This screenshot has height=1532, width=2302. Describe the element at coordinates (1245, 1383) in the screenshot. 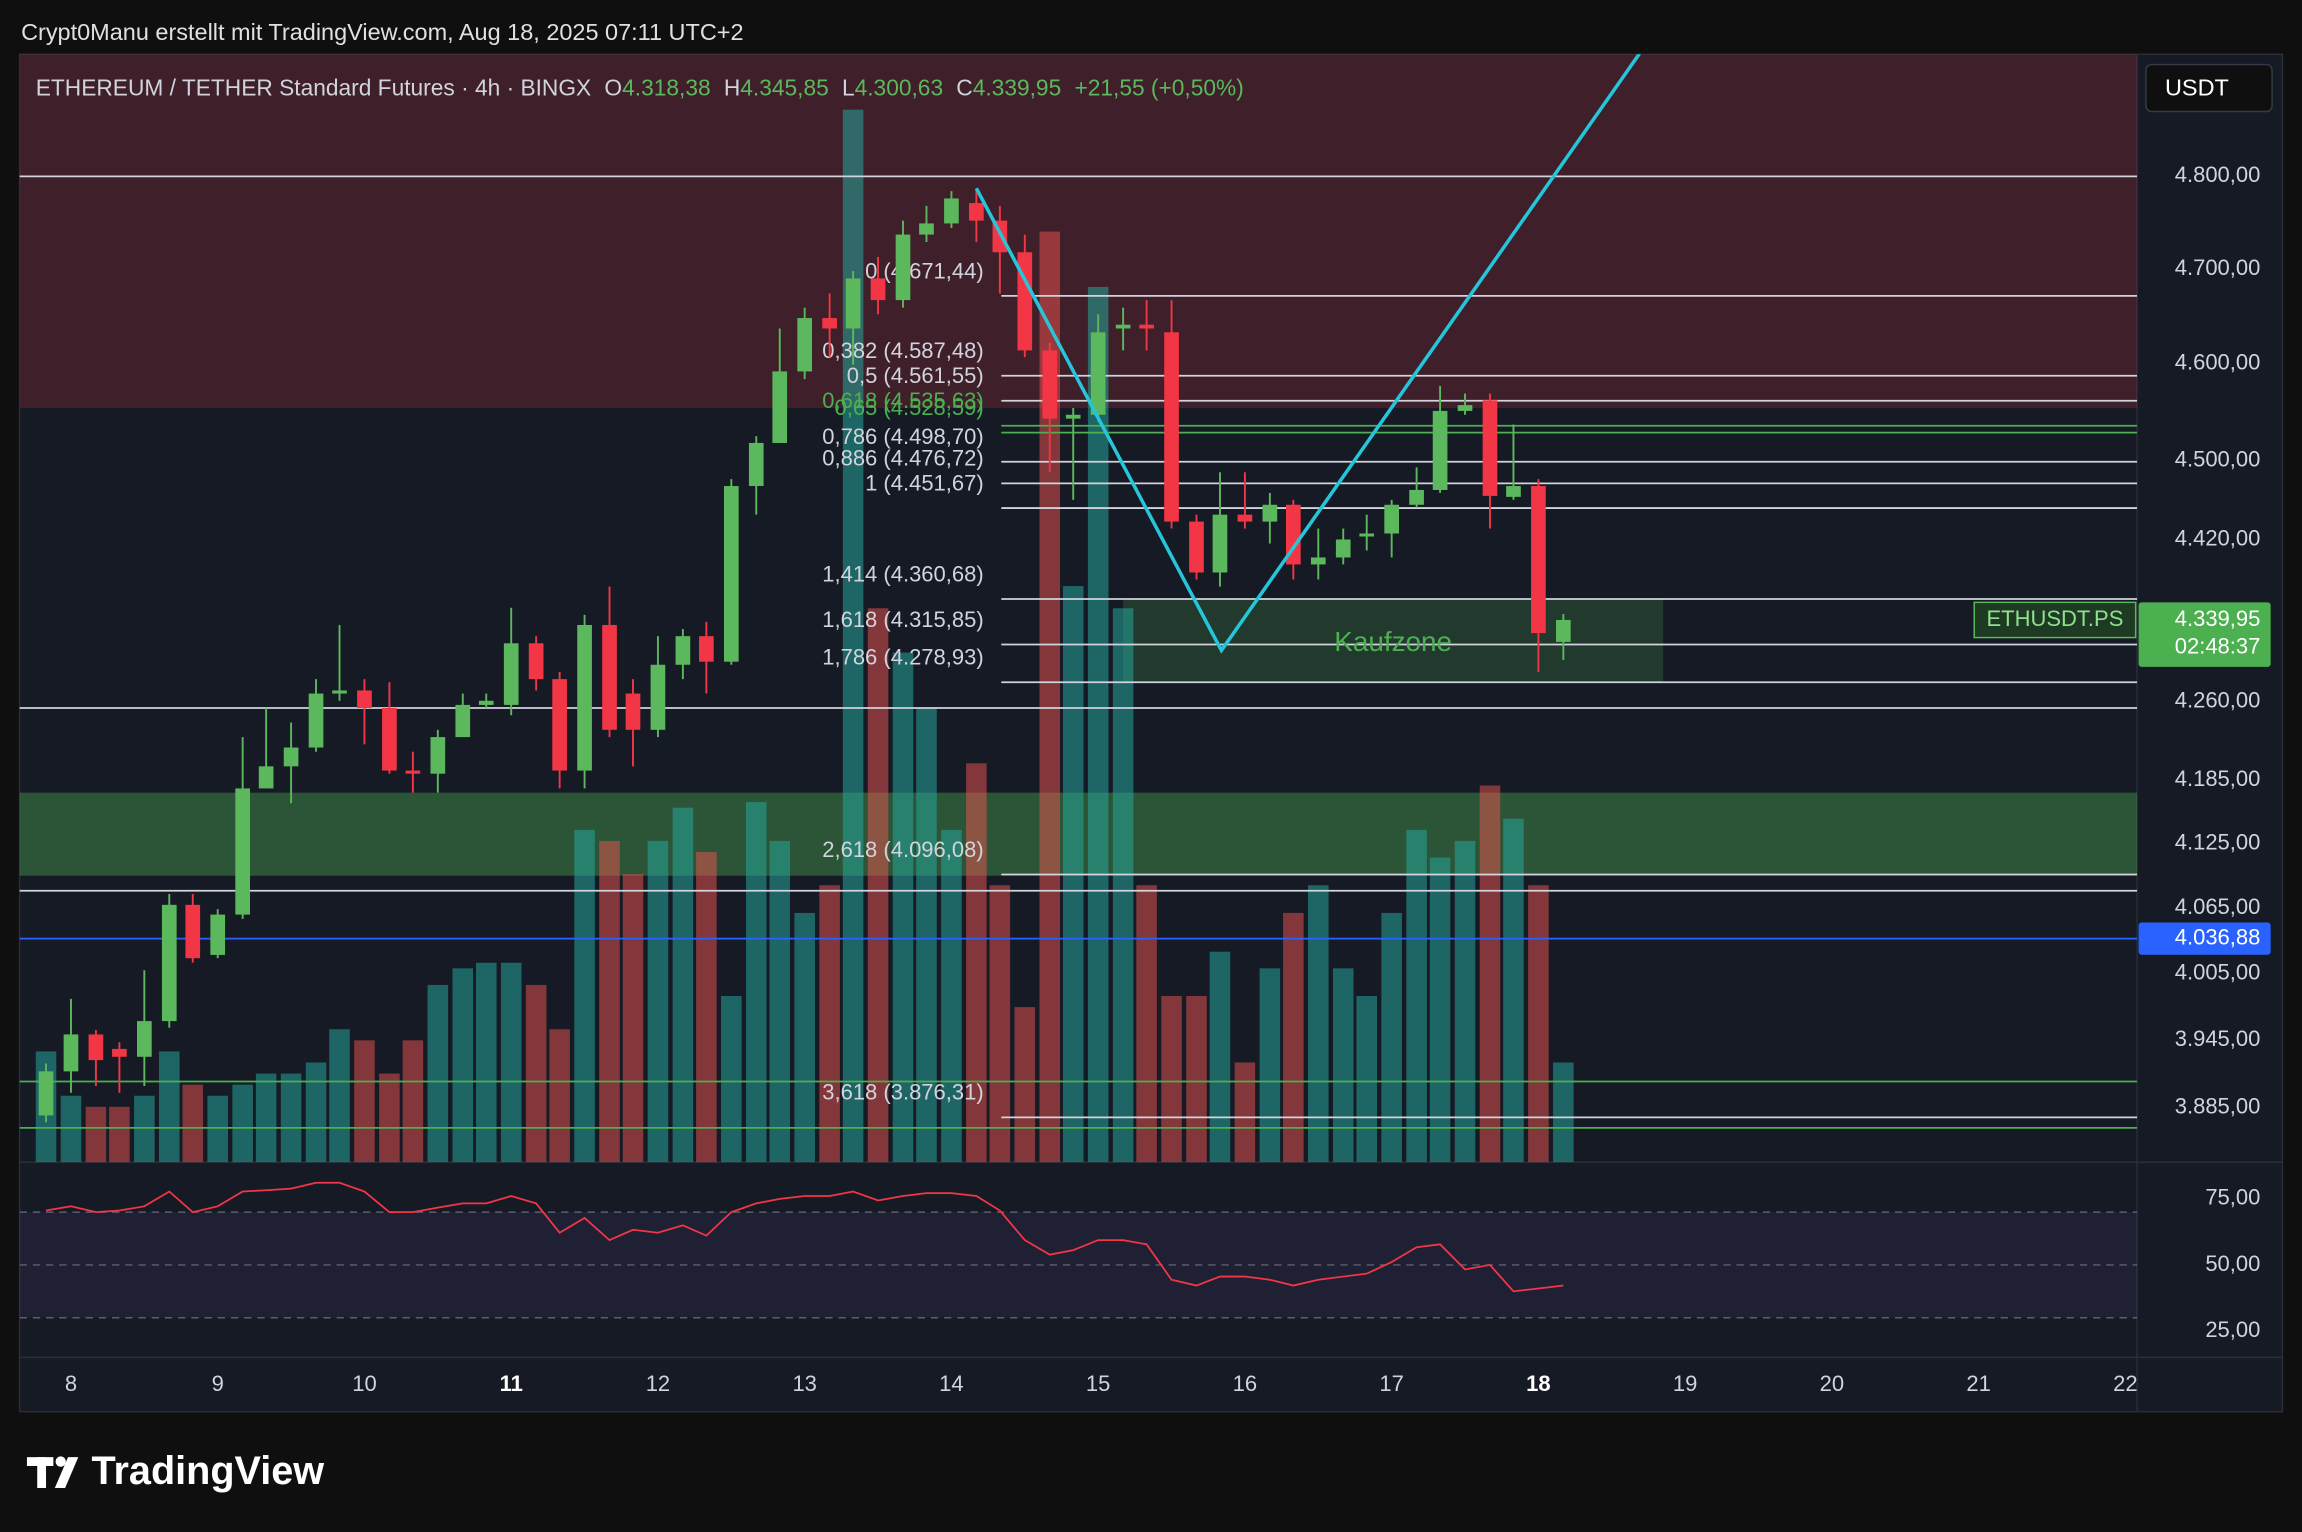

I see `x-tick-label: 16` at that location.